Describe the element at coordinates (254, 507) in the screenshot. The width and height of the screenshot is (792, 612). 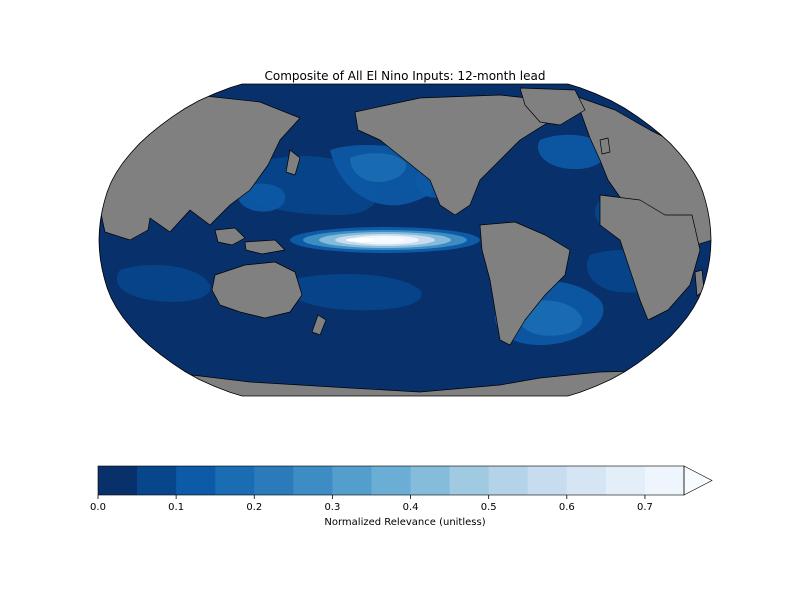
I see `colorbar-tick-label: 0.2` at that location.